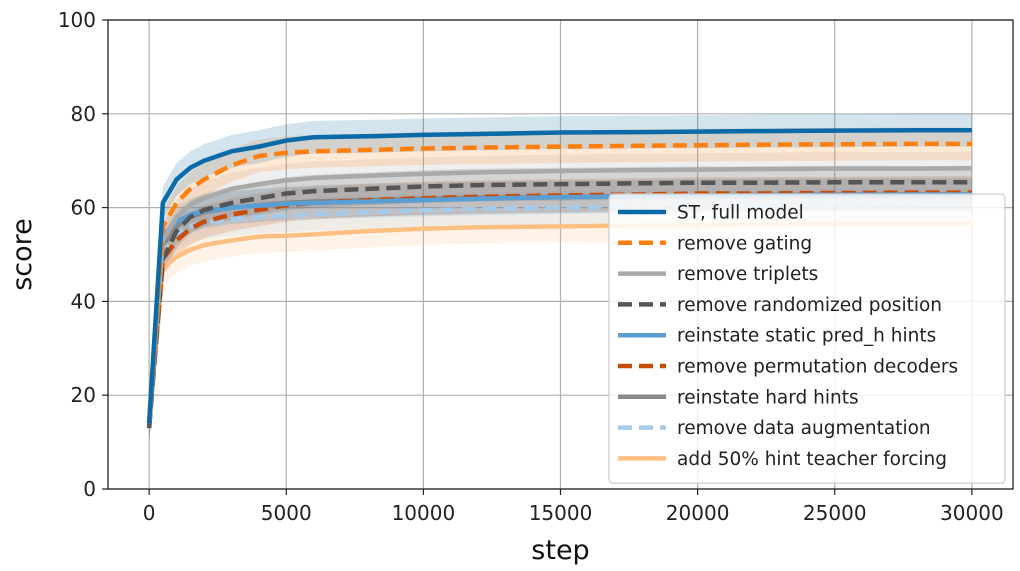  What do you see at coordinates (804, 428) in the screenshot?
I see `legend-label: remove data augmentation` at bounding box center [804, 428].